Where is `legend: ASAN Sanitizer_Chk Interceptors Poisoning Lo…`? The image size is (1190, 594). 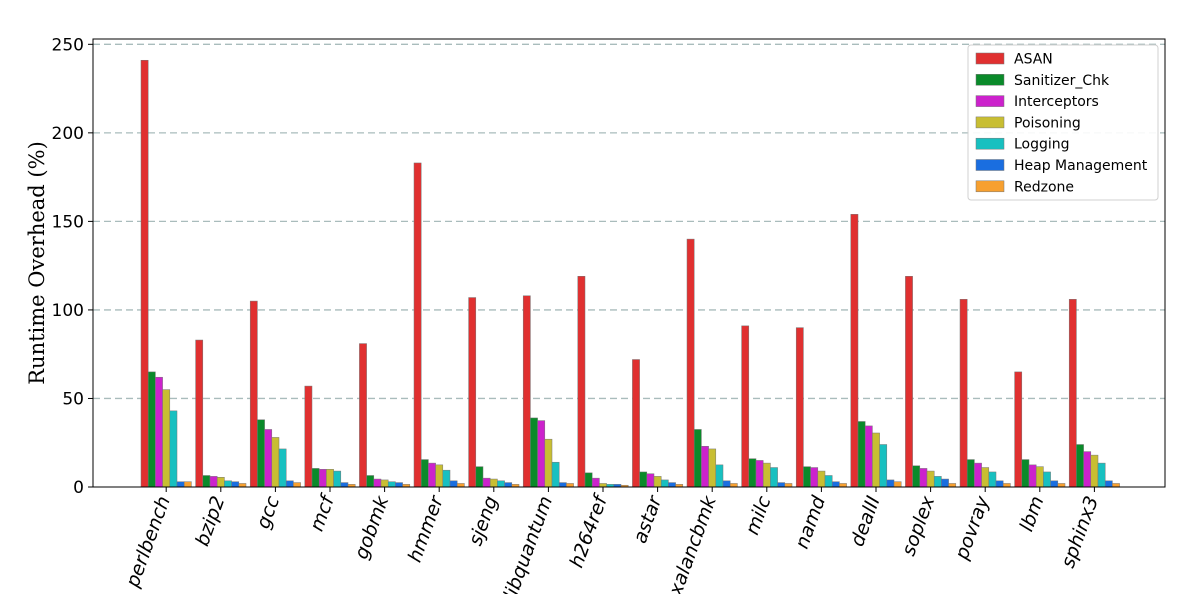
legend: ASAN Sanitizer_Chk Interceptors Poisoning Lo… is located at coordinates (1063, 122).